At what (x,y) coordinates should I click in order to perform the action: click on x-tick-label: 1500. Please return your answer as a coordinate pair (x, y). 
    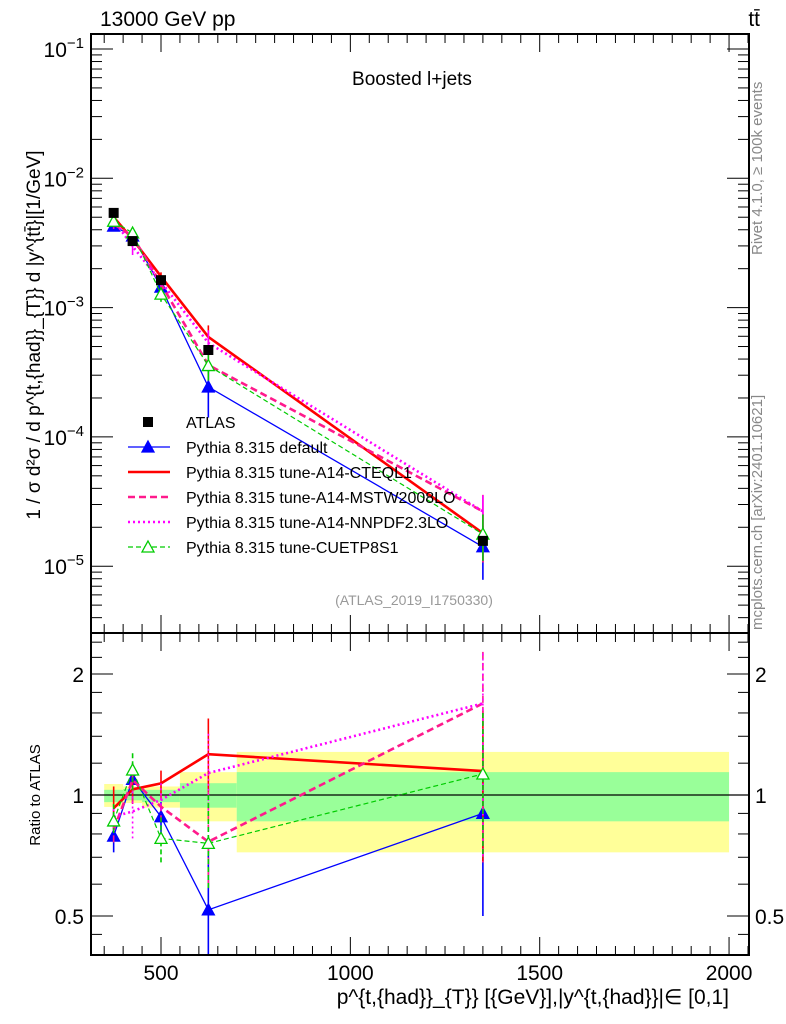
    Looking at the image, I should click on (539, 973).